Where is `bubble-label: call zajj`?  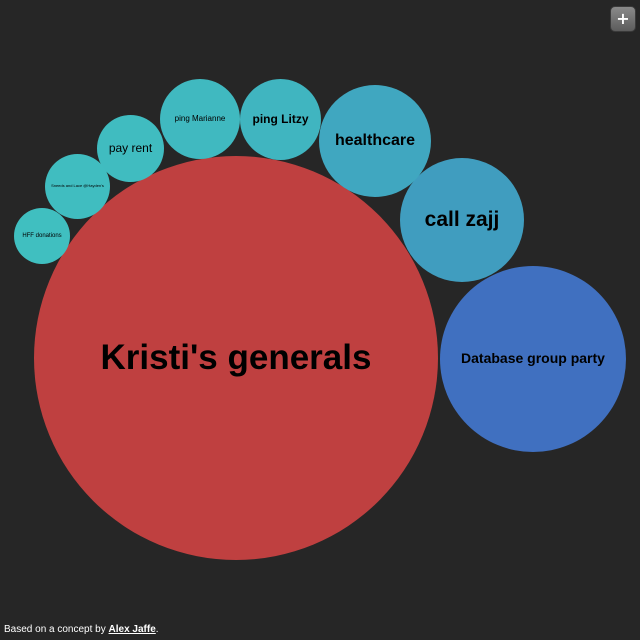 bubble-label: call zajj is located at coordinates (462, 220).